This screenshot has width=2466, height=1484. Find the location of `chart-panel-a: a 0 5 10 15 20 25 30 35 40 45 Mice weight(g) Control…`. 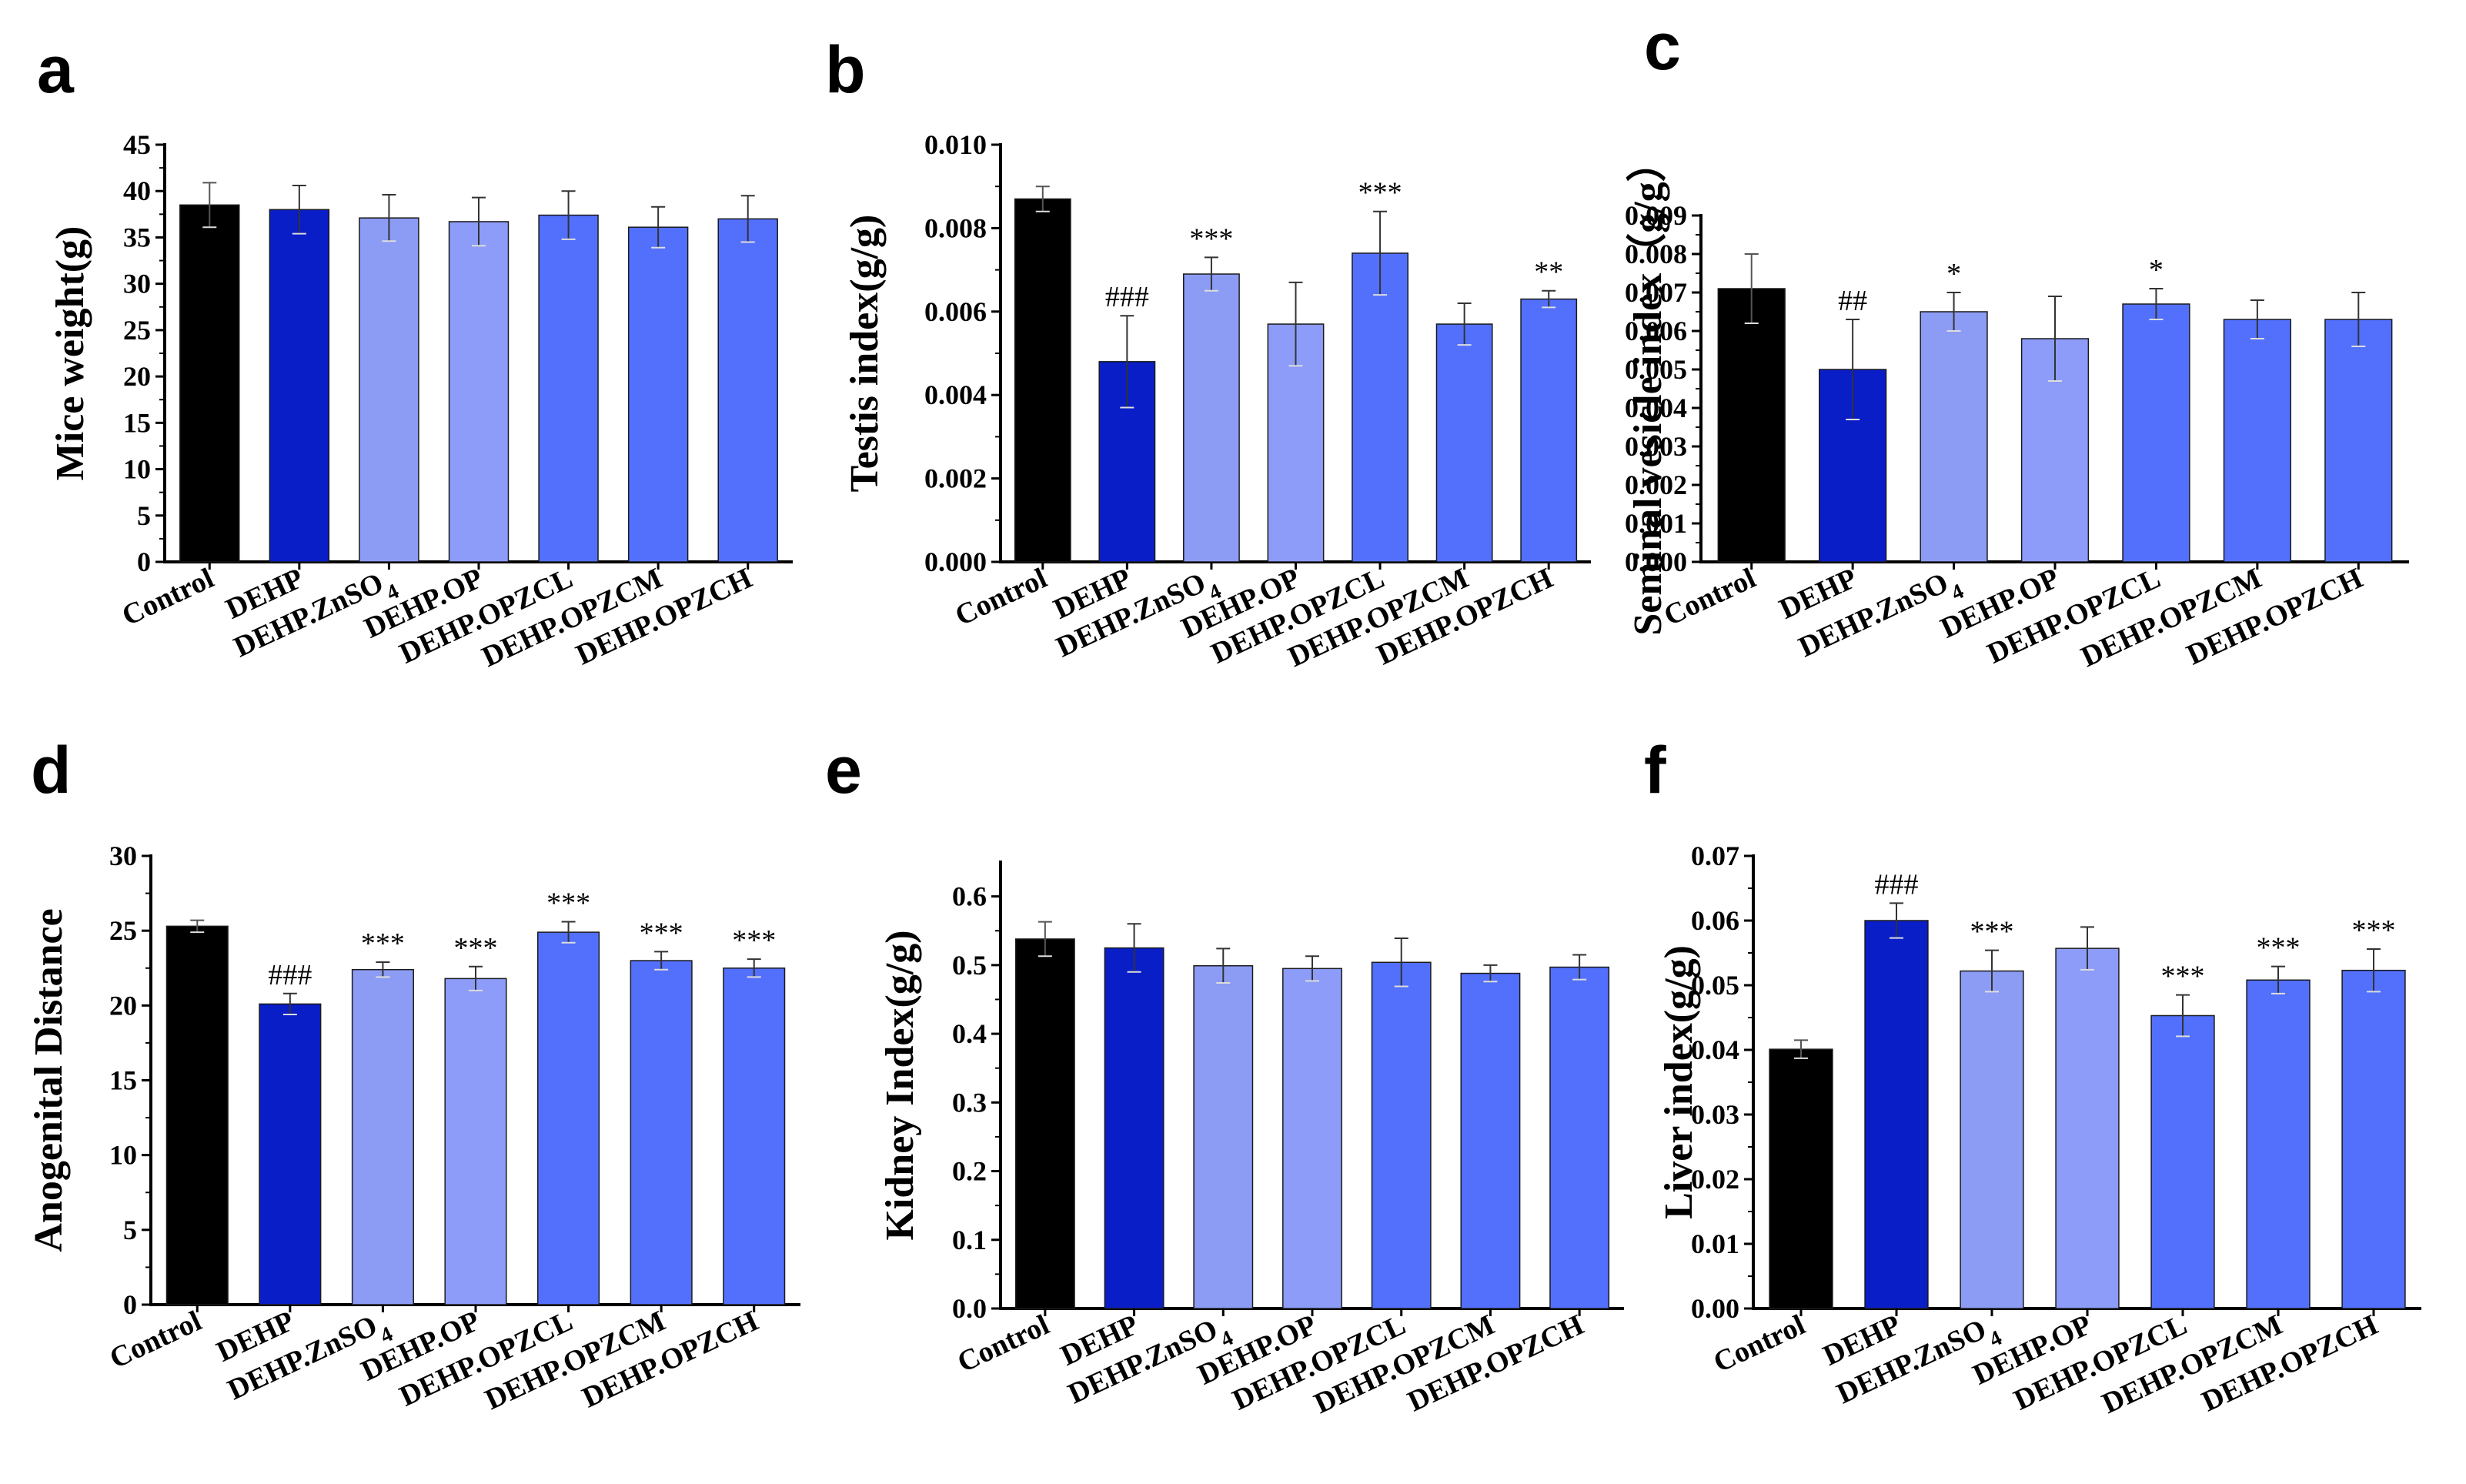

chart-panel-a: a 0 5 10 15 20 25 30 35 40 45 Mice weight(g) Control… is located at coordinates (415, 353).